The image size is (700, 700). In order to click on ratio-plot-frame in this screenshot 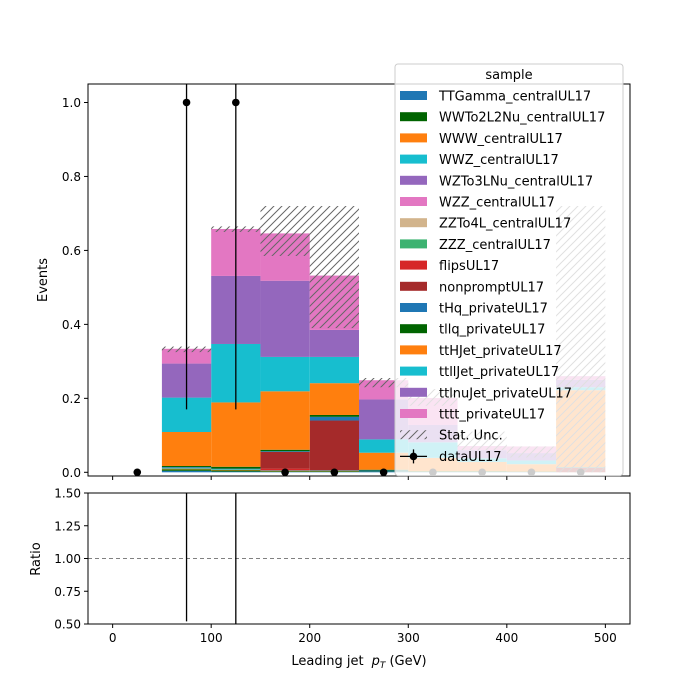, I will do `click(359, 558)`.